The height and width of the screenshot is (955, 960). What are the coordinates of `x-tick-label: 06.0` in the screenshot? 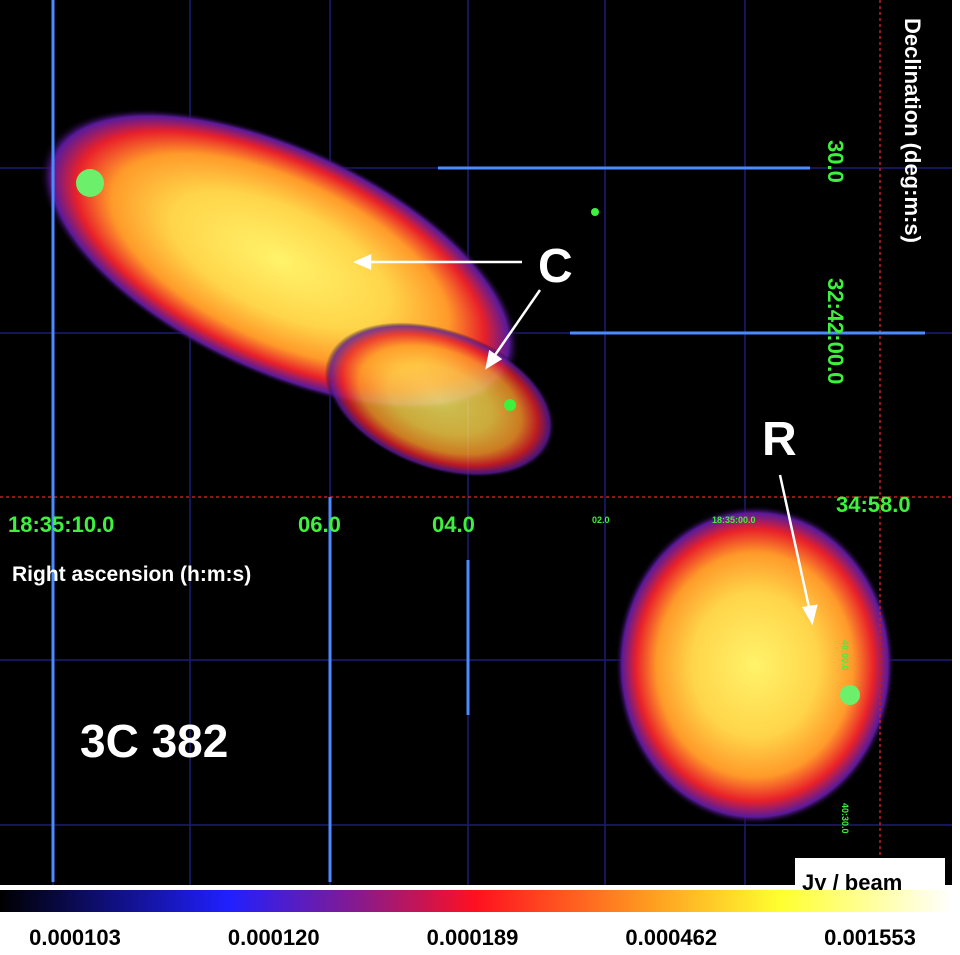 It's located at (319, 524).